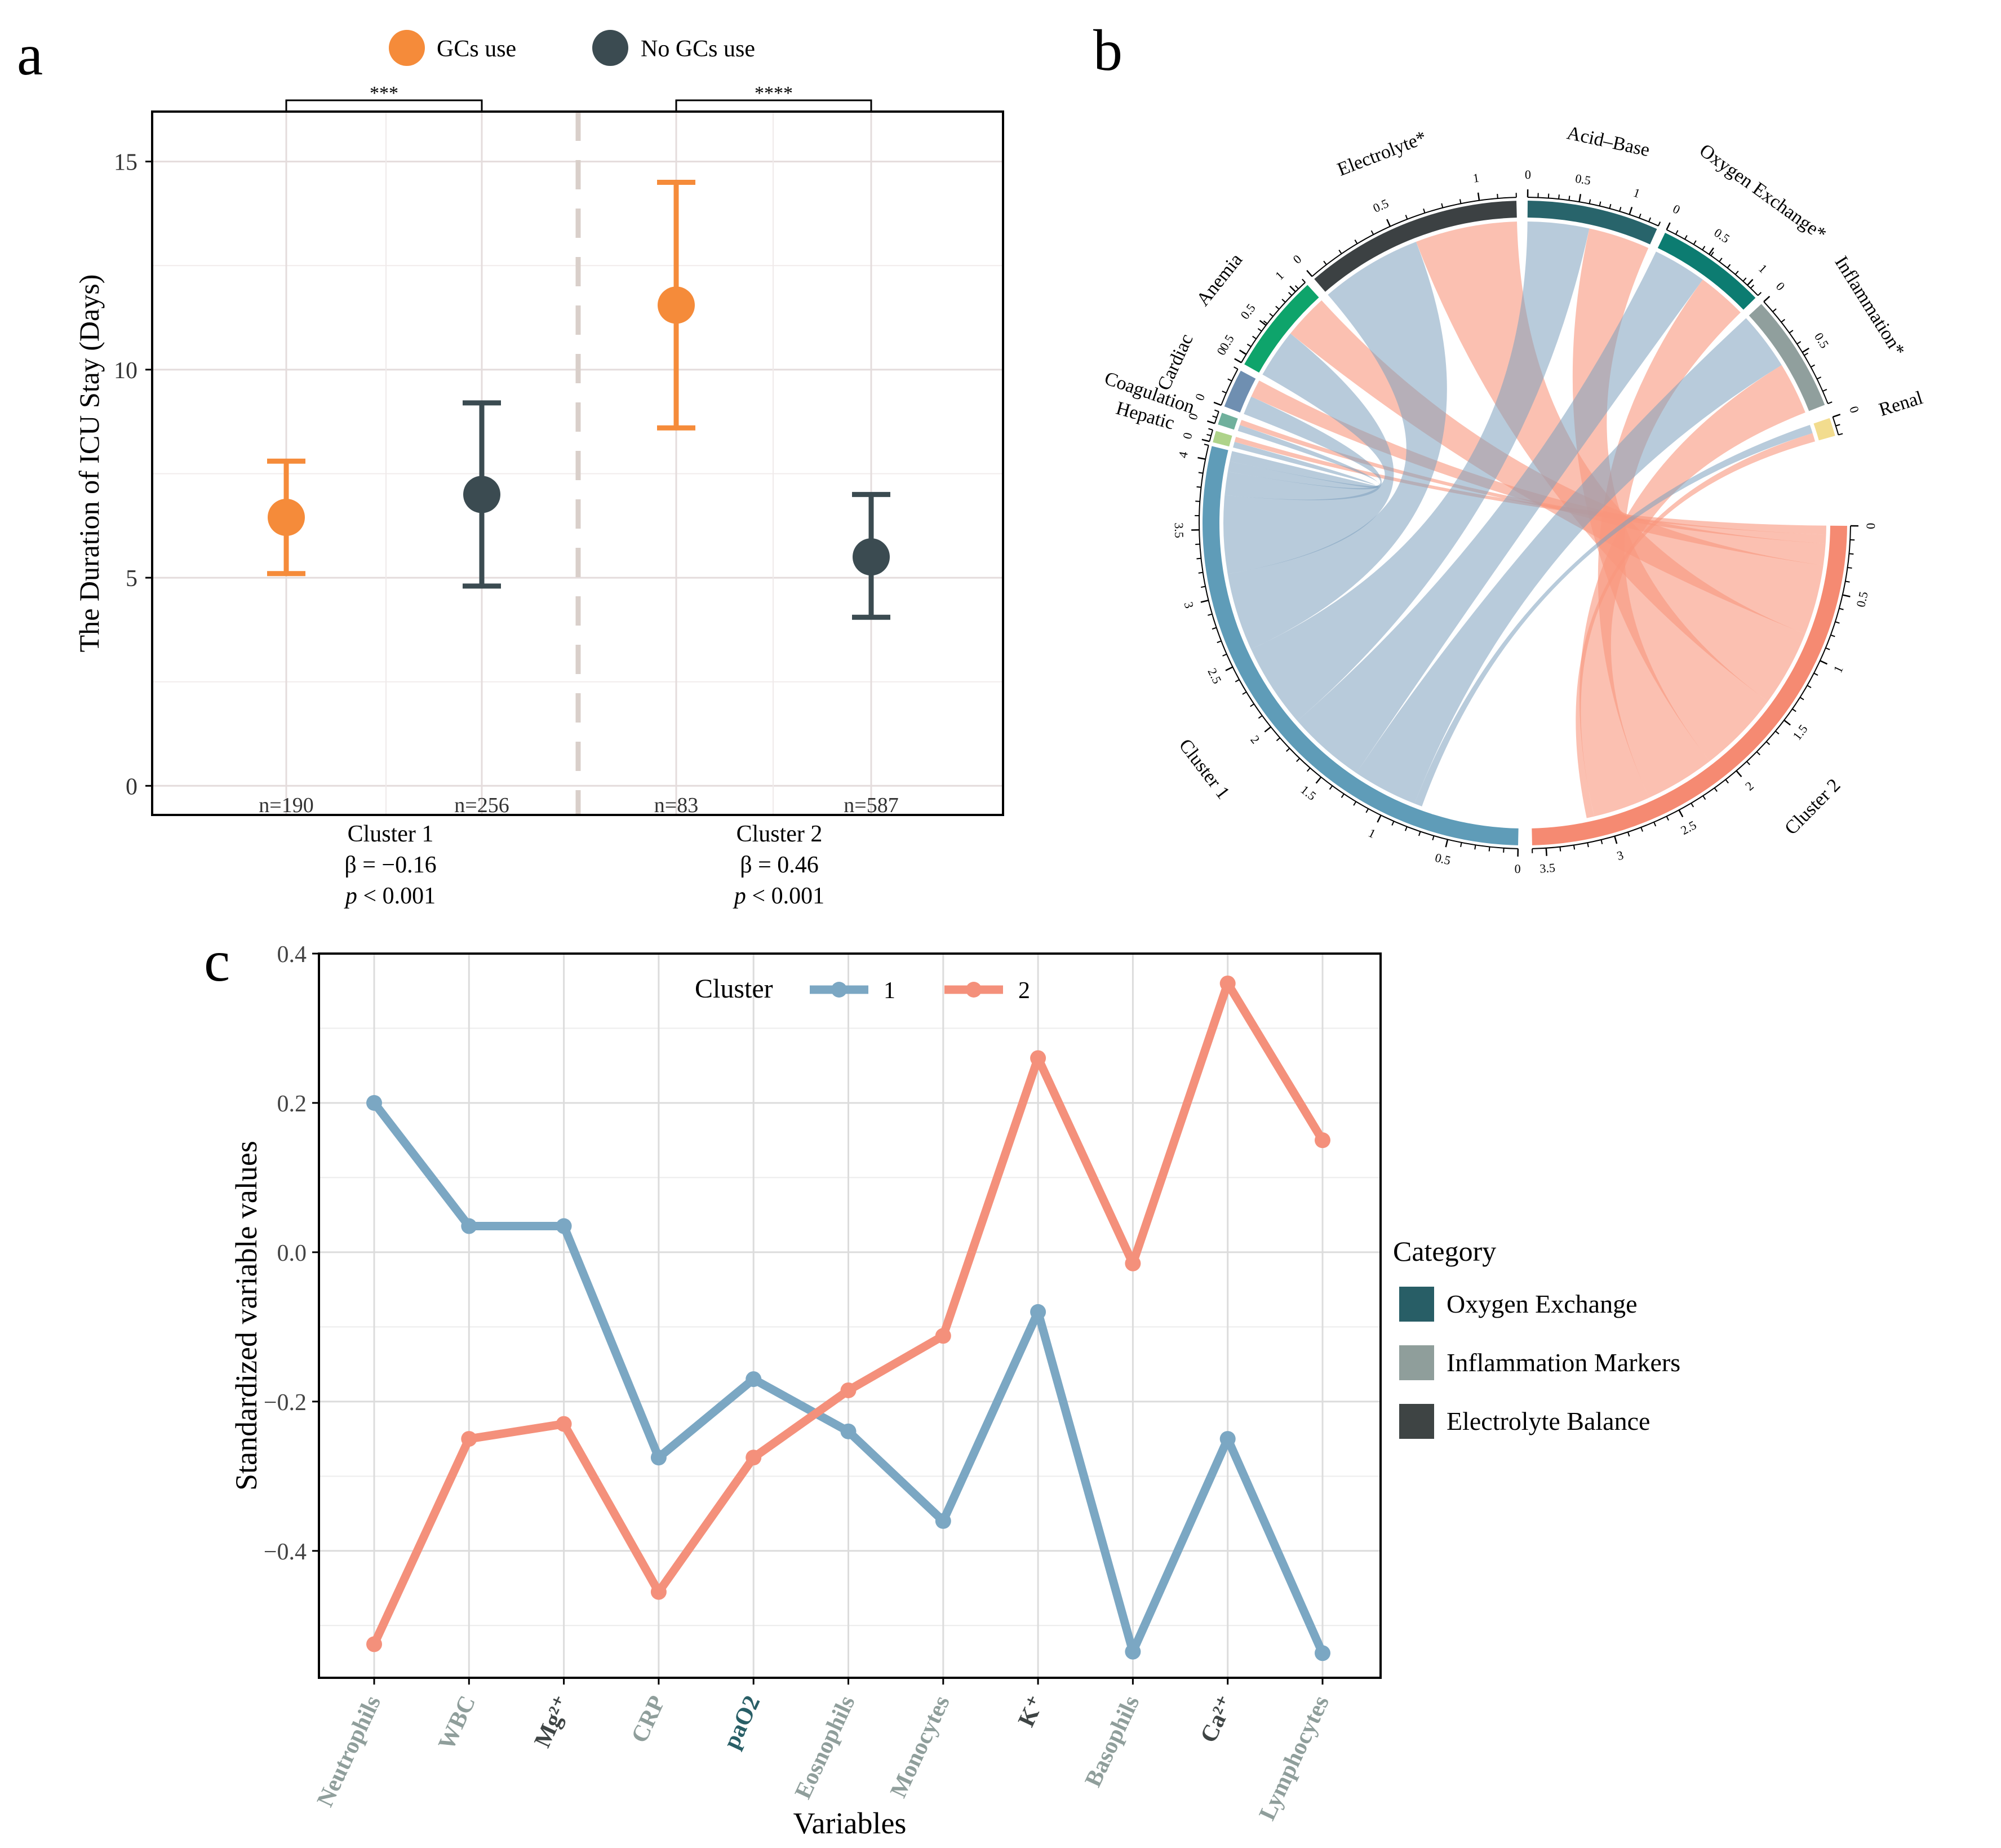 Image resolution: width=2001 pixels, height=1848 pixels. I want to click on chord-link-cluster-2-cardiac, so click(1538, 473).